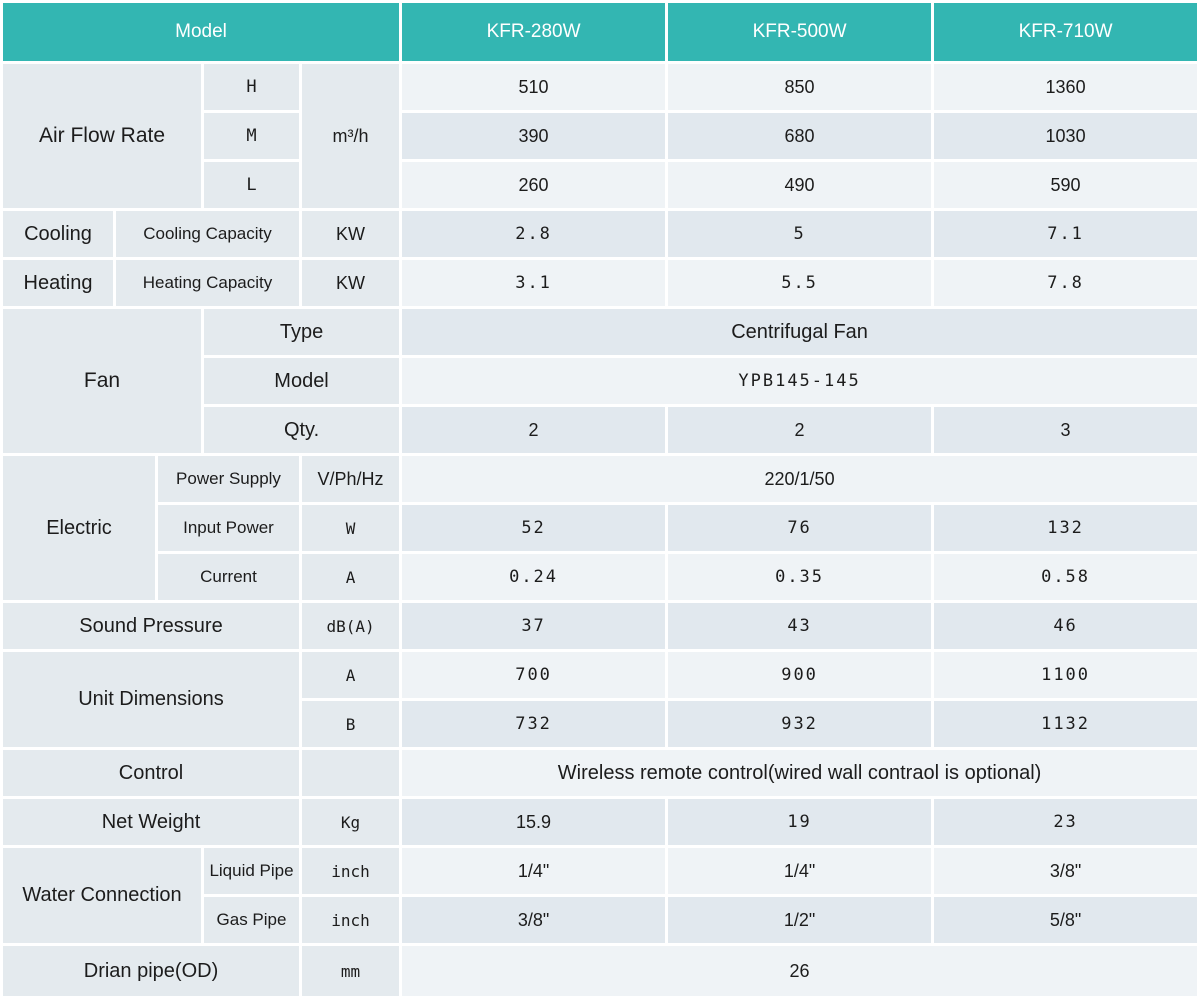  I want to click on current-unit: A, so click(351, 577).